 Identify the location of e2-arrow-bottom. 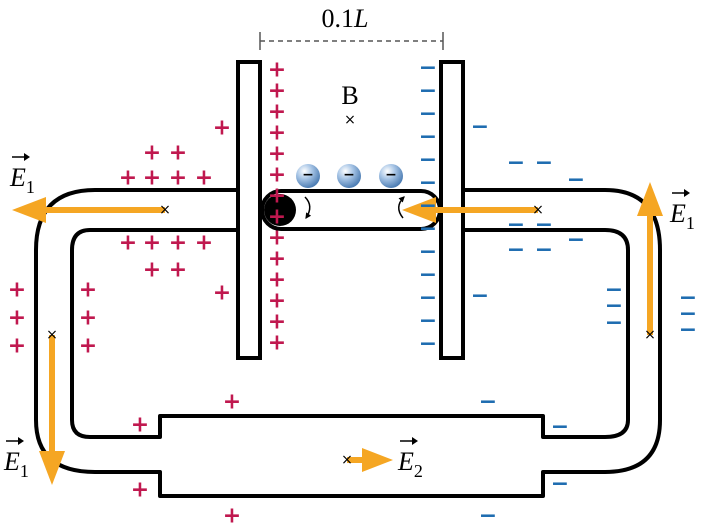
(370, 460).